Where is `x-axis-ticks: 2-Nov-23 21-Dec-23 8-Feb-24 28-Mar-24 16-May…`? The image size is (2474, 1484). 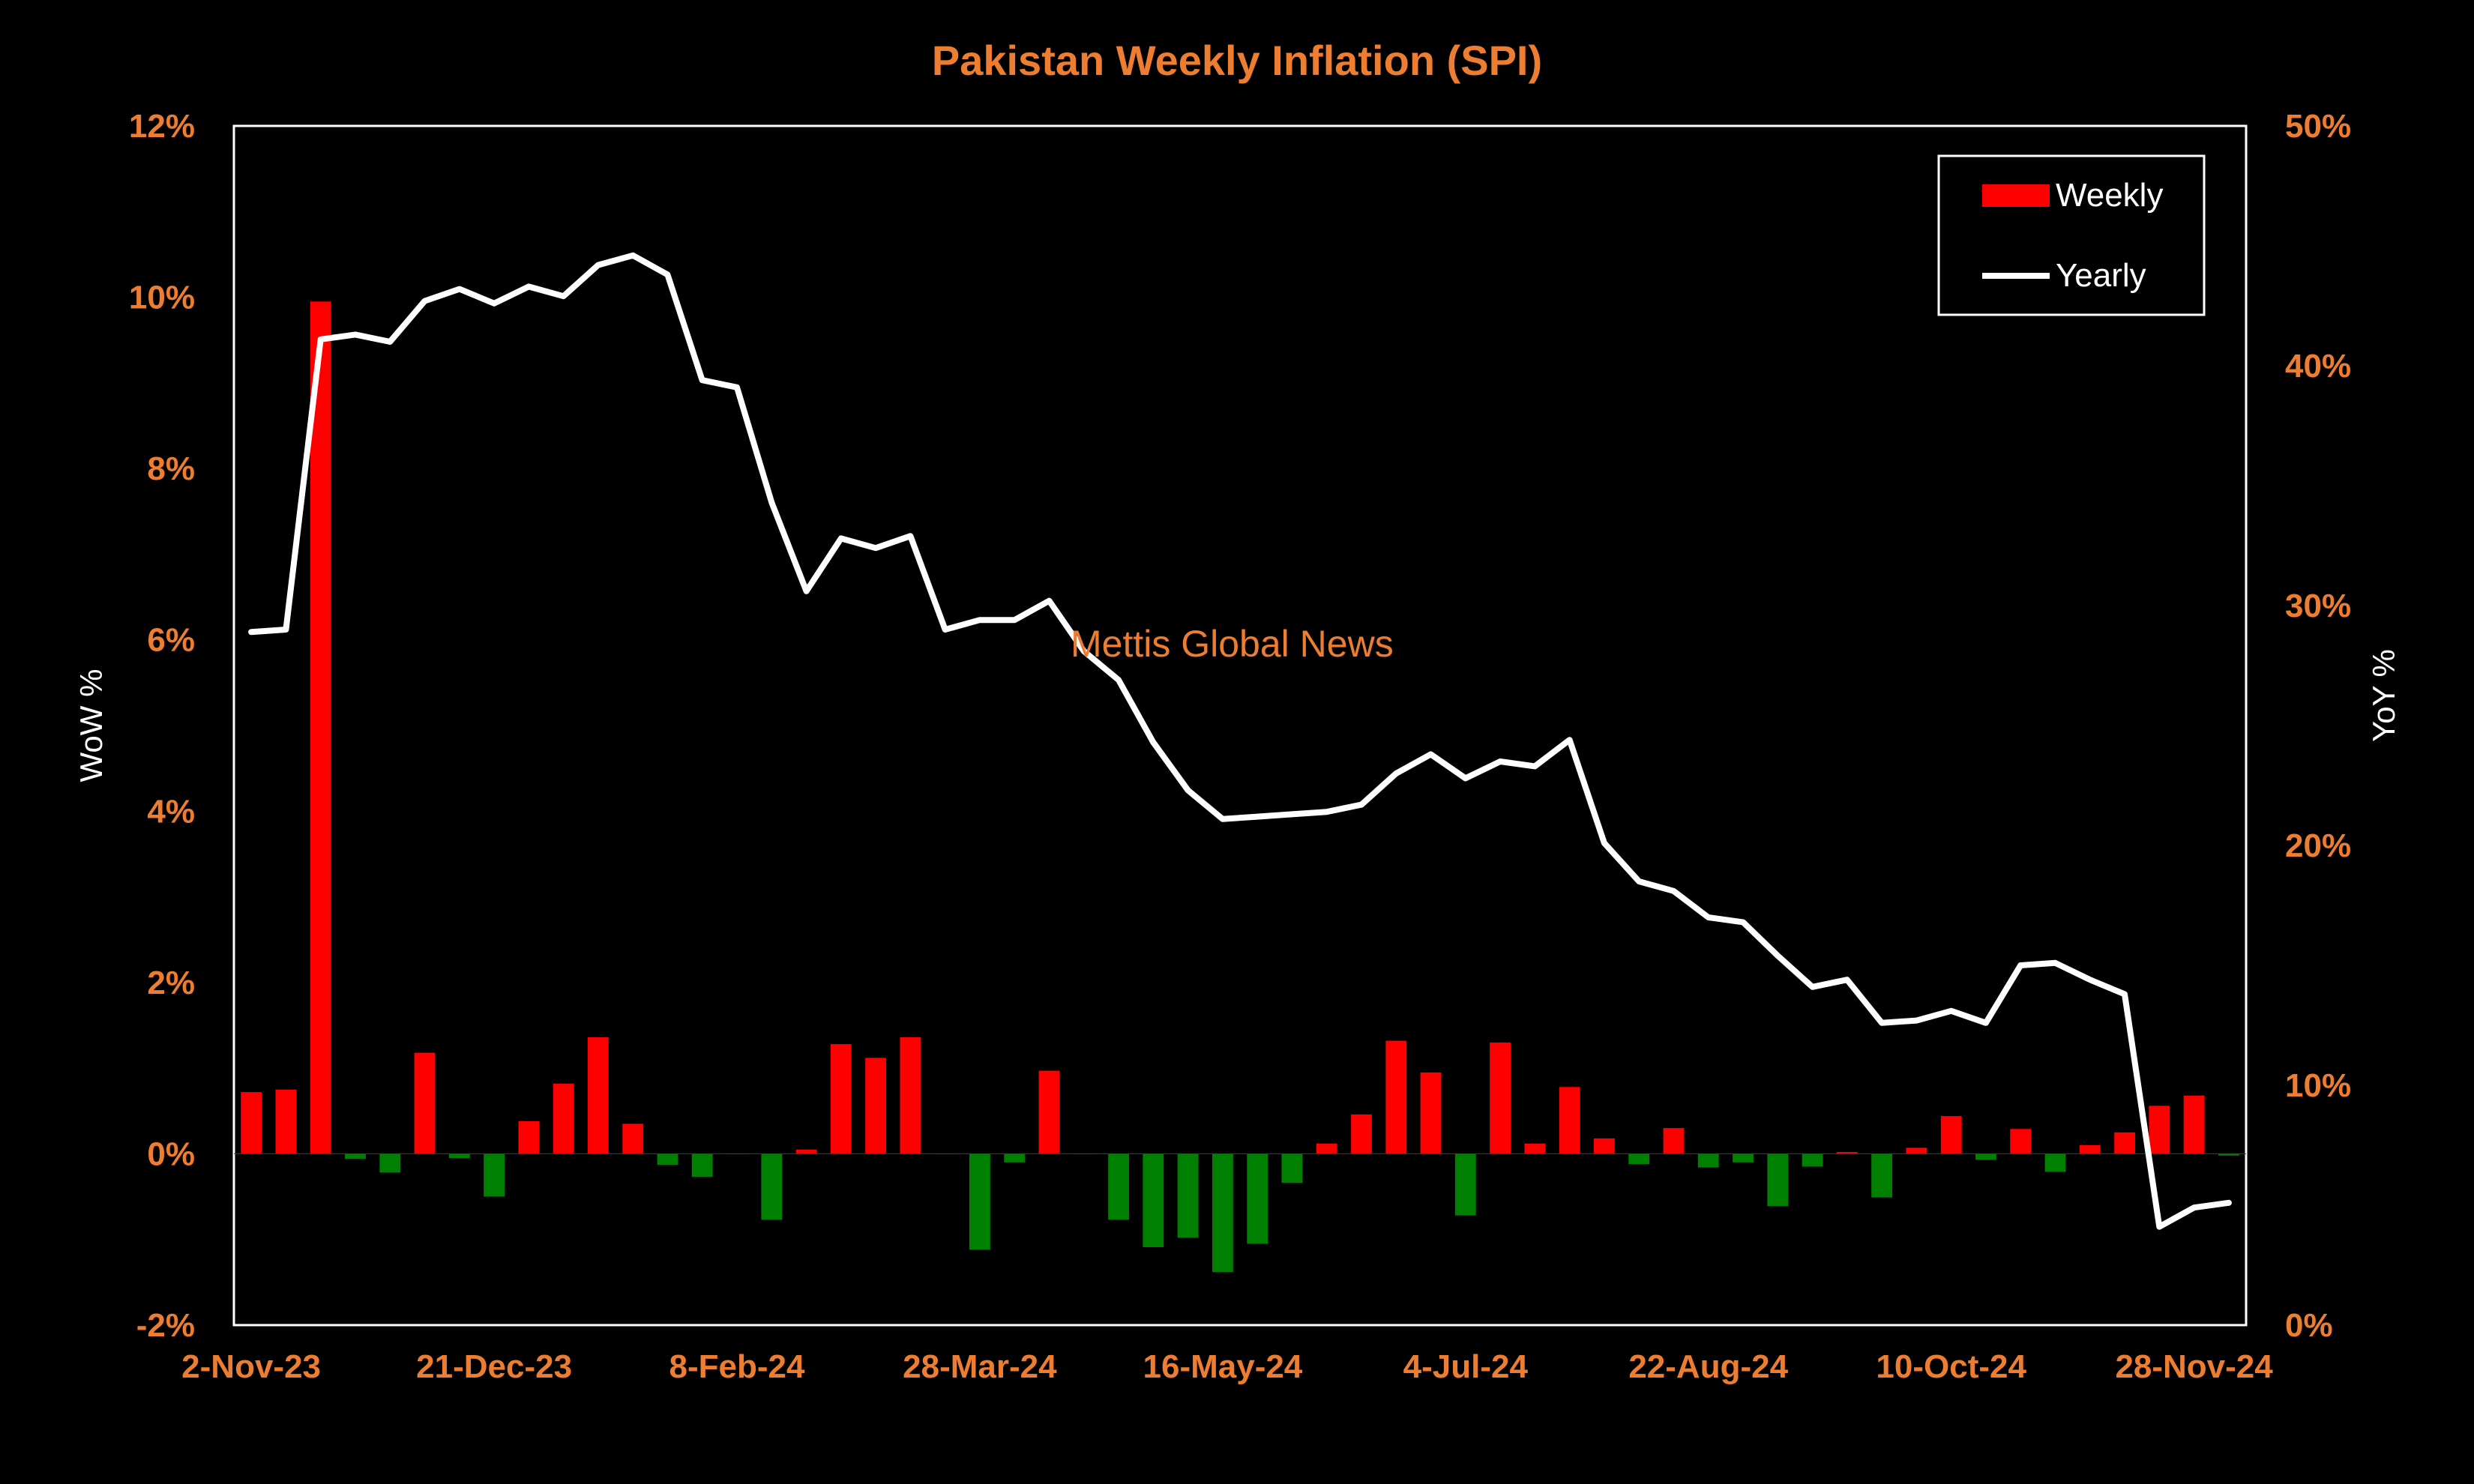 x-axis-ticks: 2-Nov-23 21-Dec-23 8-Feb-24 28-Mar-24 16-May… is located at coordinates (1227, 1367).